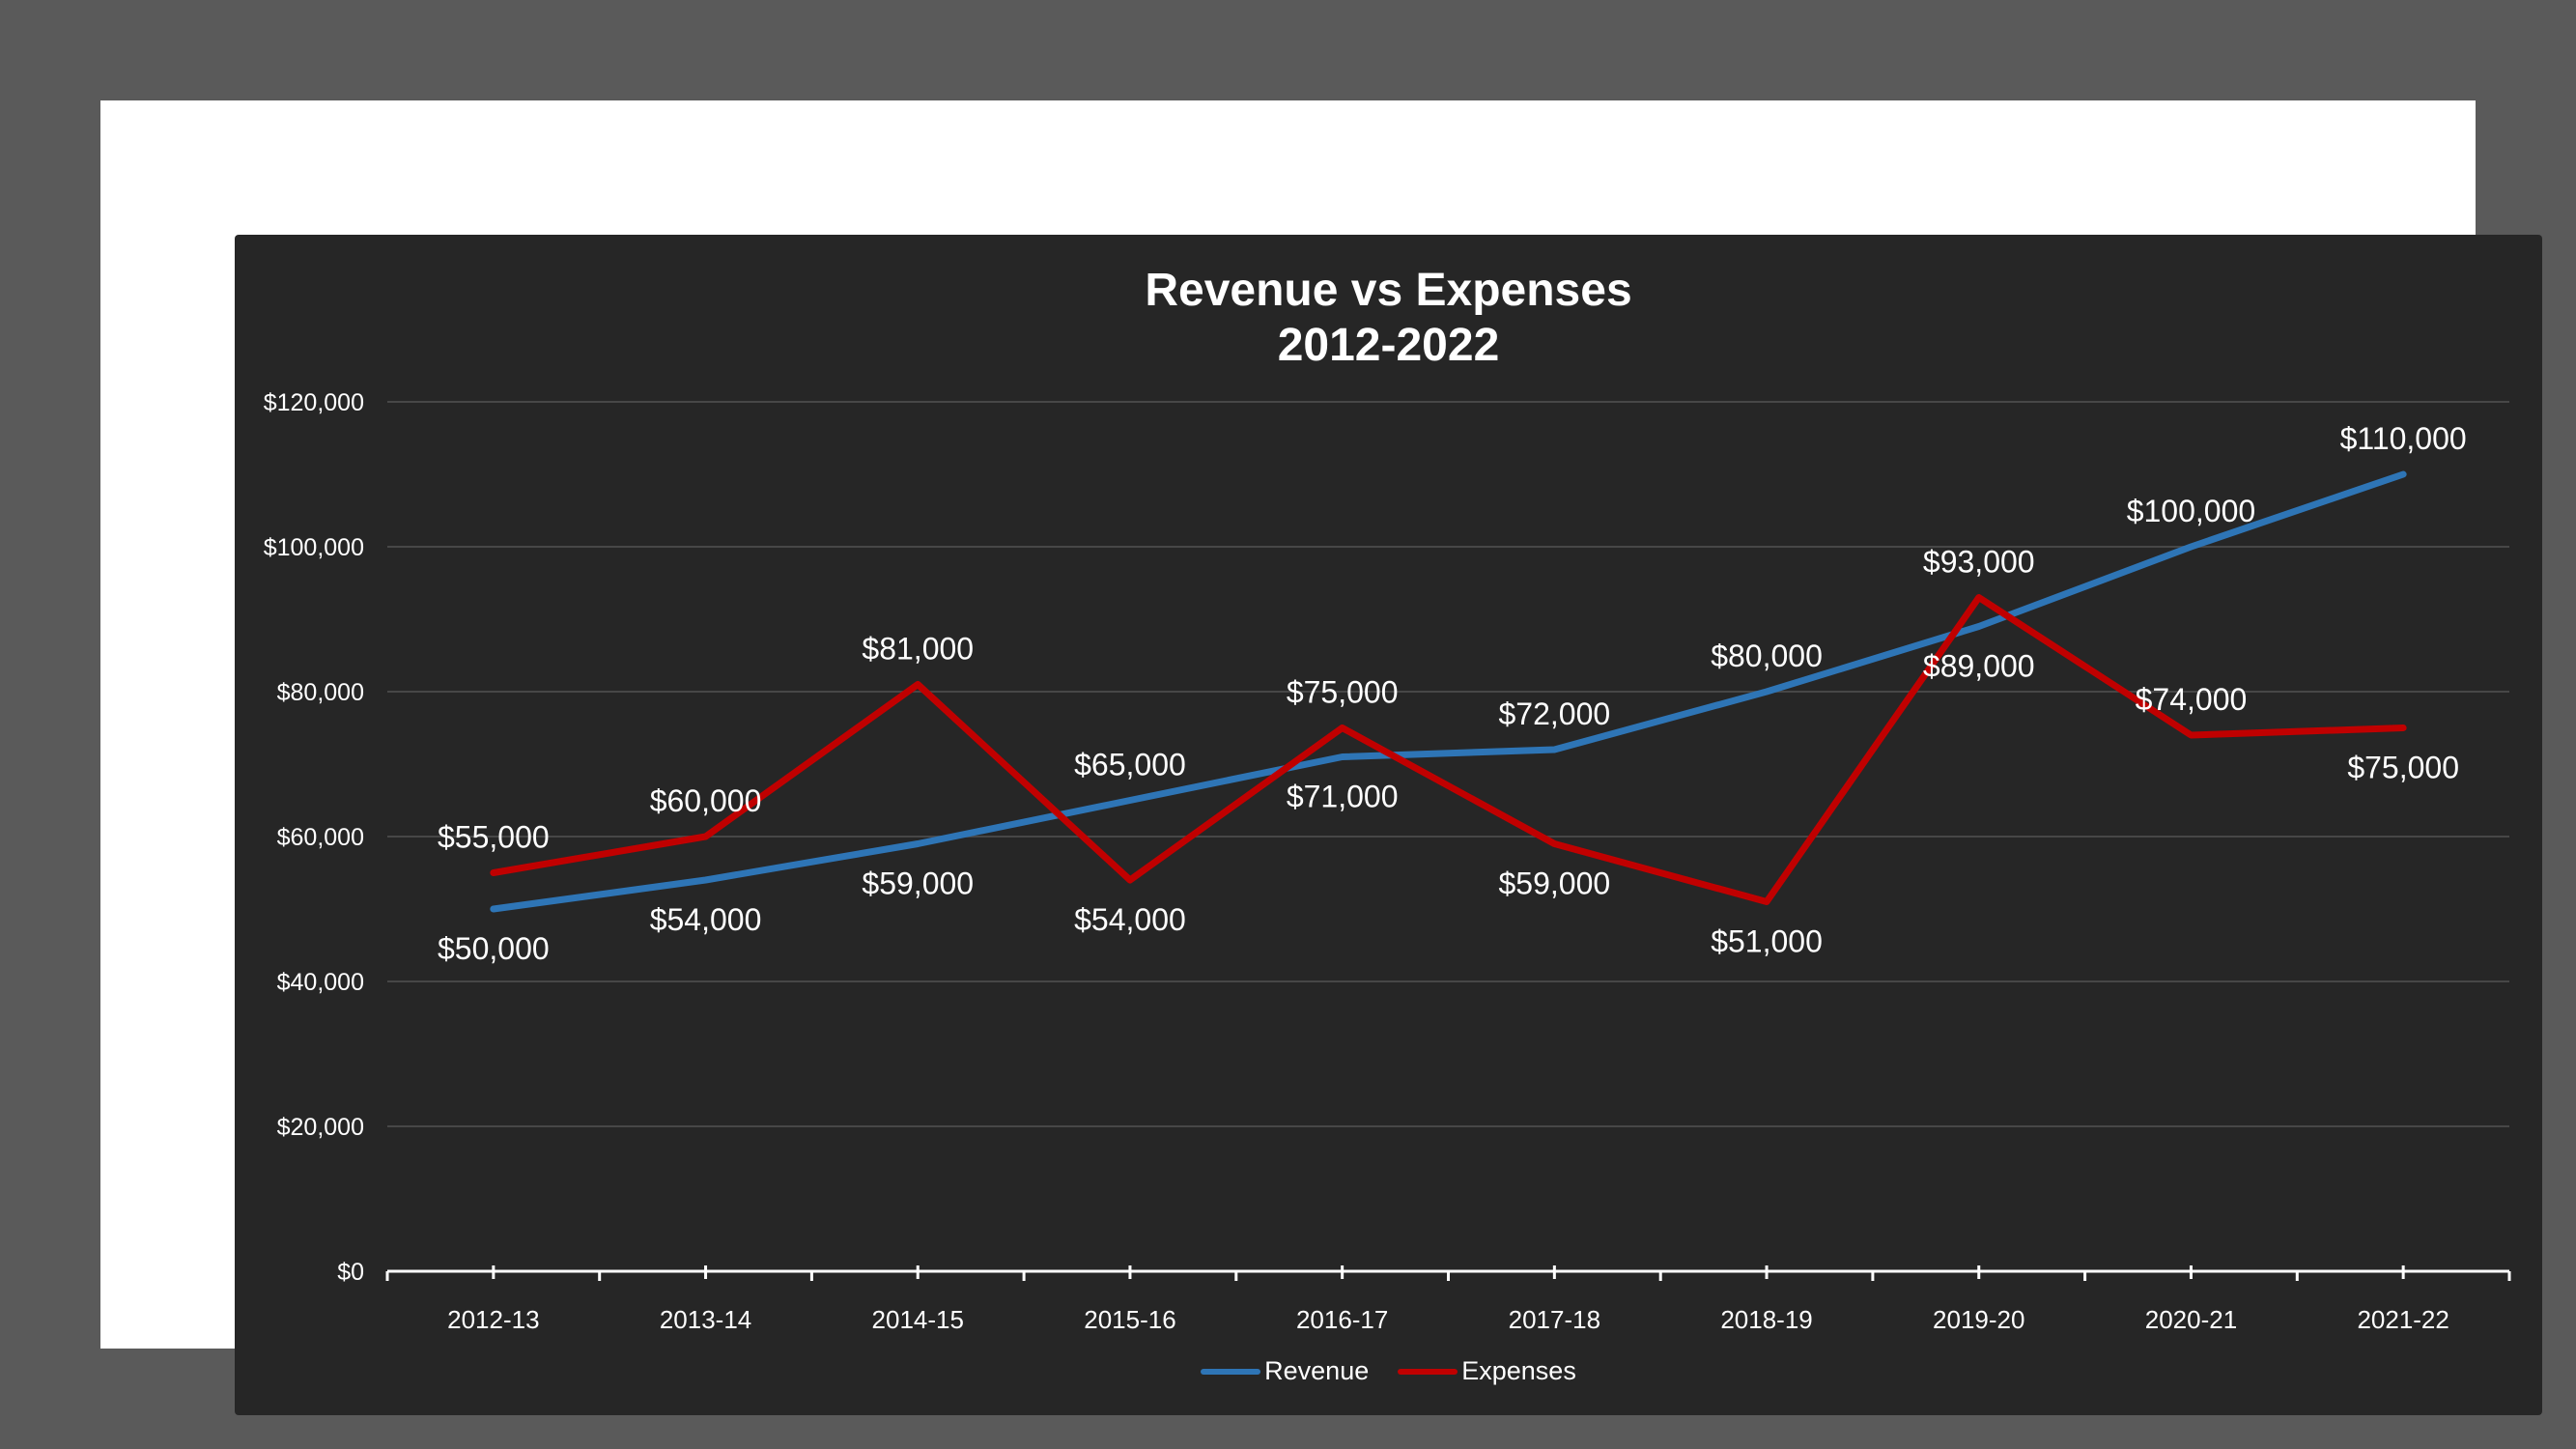 The image size is (2576, 1449). Describe the element at coordinates (1767, 941) in the screenshot. I see `data-label: $51,000` at that location.